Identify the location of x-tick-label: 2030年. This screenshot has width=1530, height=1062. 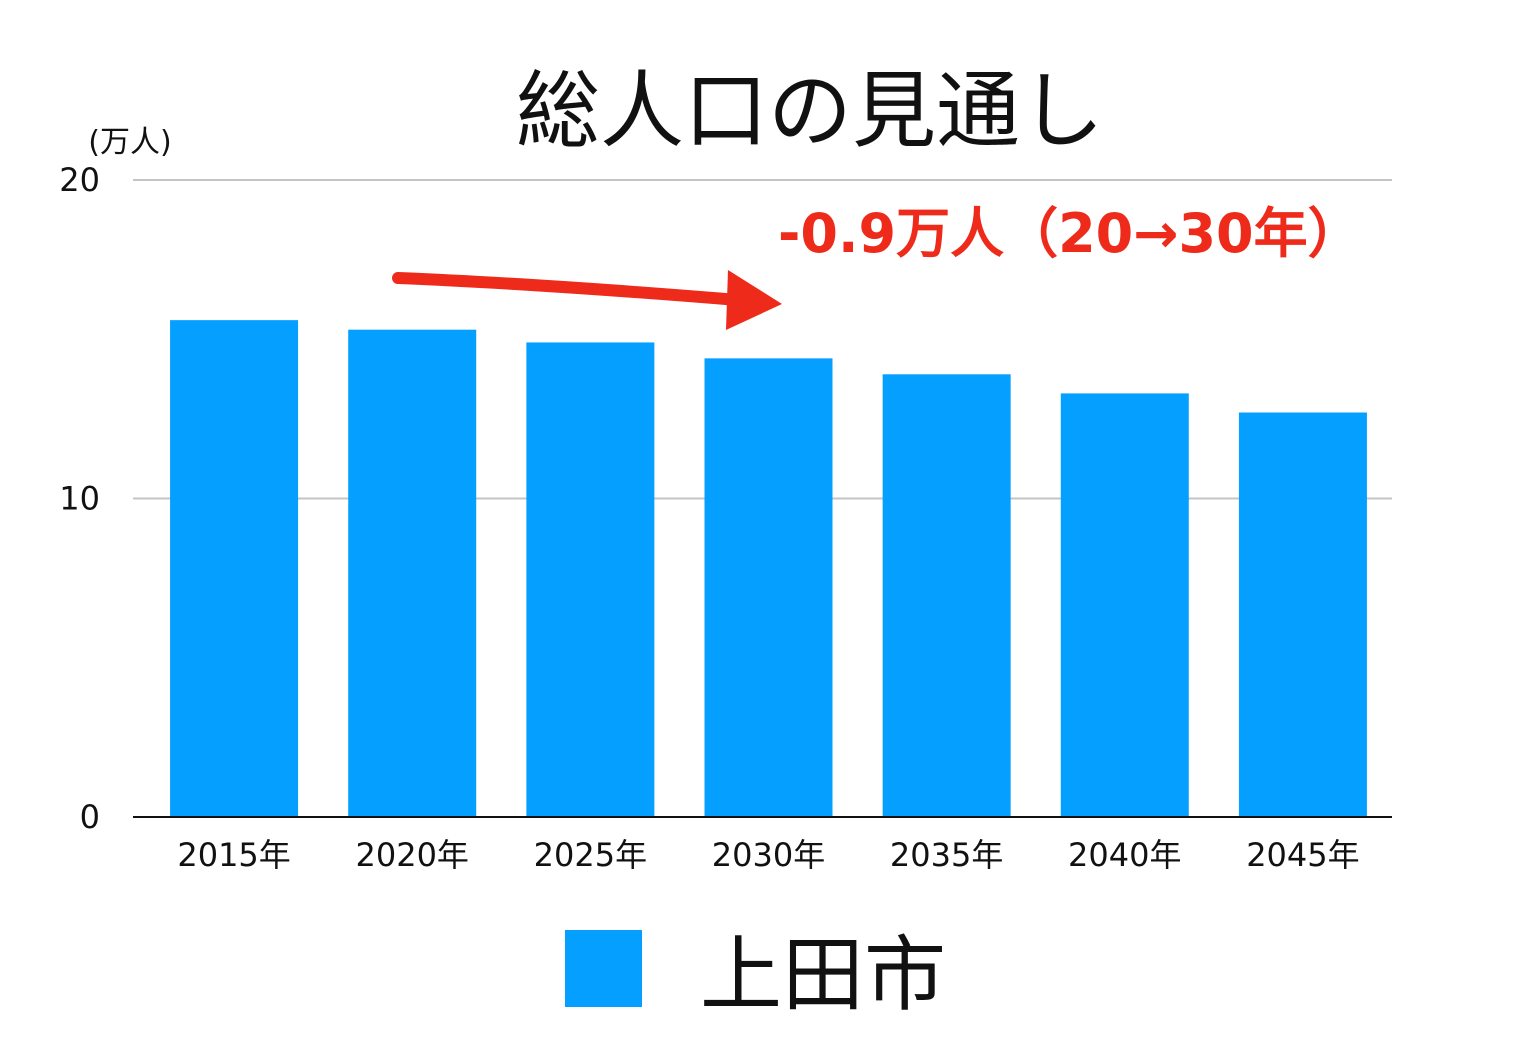
(768, 855).